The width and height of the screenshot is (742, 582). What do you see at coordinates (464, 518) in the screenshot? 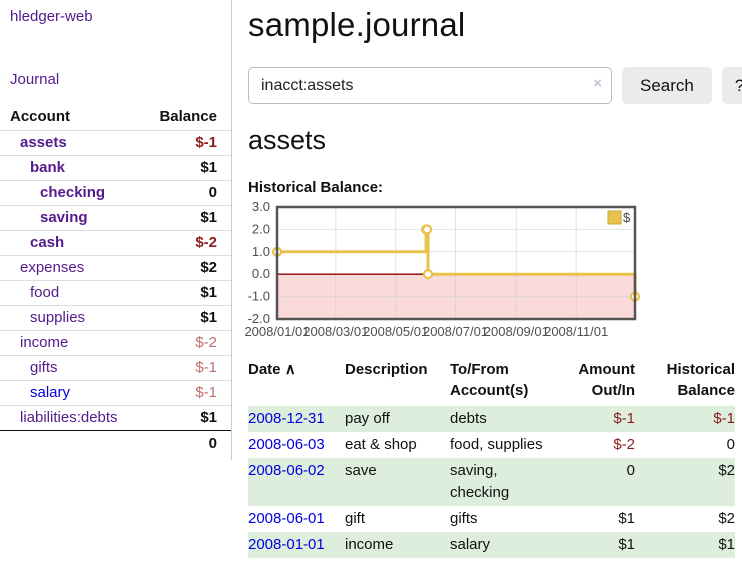
I see `accounts-cell: gifts` at bounding box center [464, 518].